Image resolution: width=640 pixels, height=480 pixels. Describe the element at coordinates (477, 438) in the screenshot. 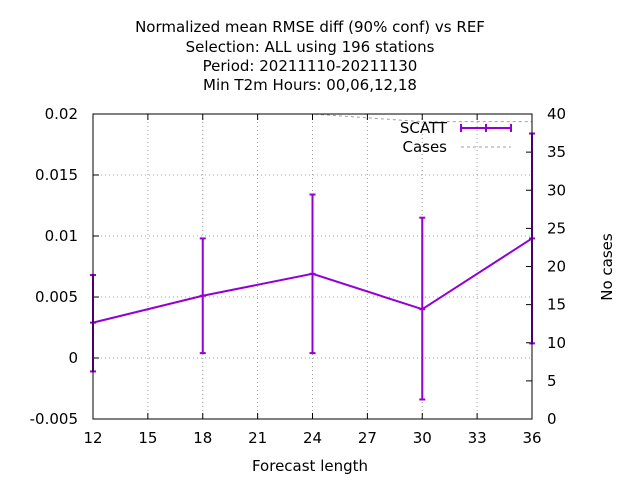

I see `x-tick-label: 33` at that location.